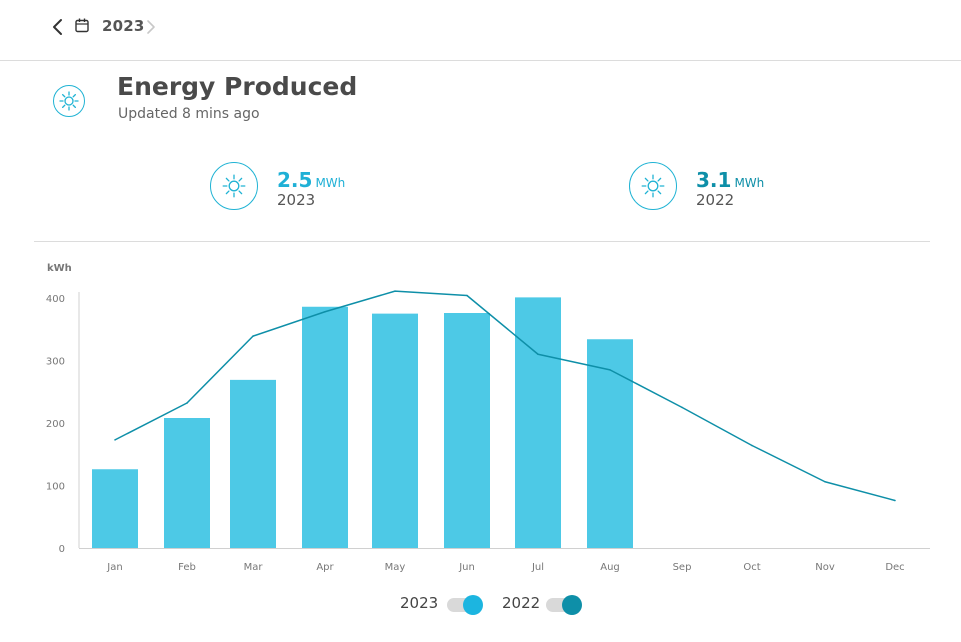  I want to click on x-tick-label: Oct, so click(751, 567).